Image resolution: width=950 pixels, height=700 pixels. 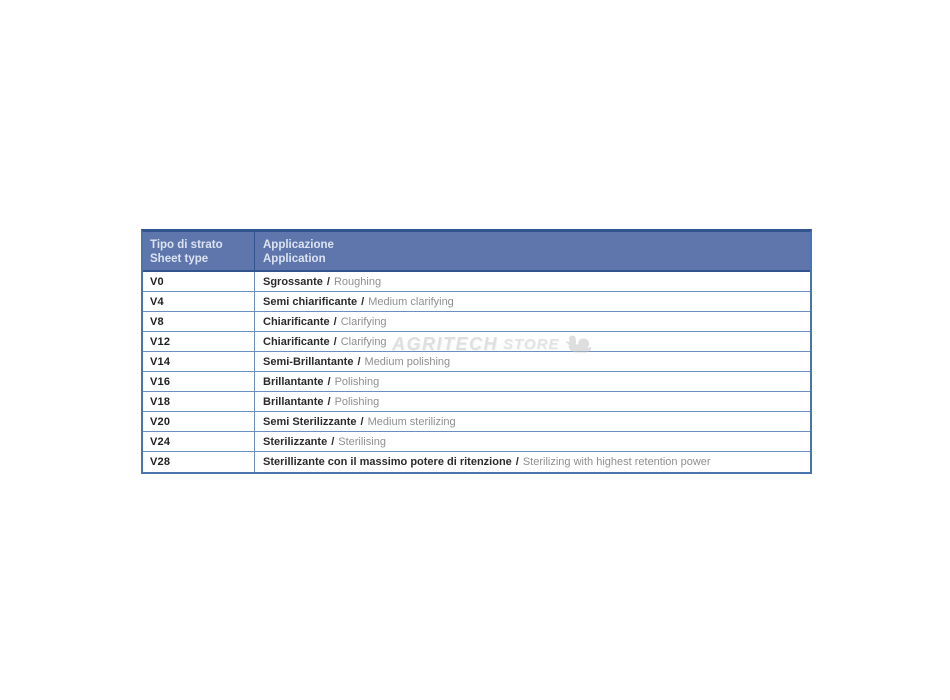 I want to click on table-row: V0 Sgrossante / Roughing, so click(x=476, y=282).